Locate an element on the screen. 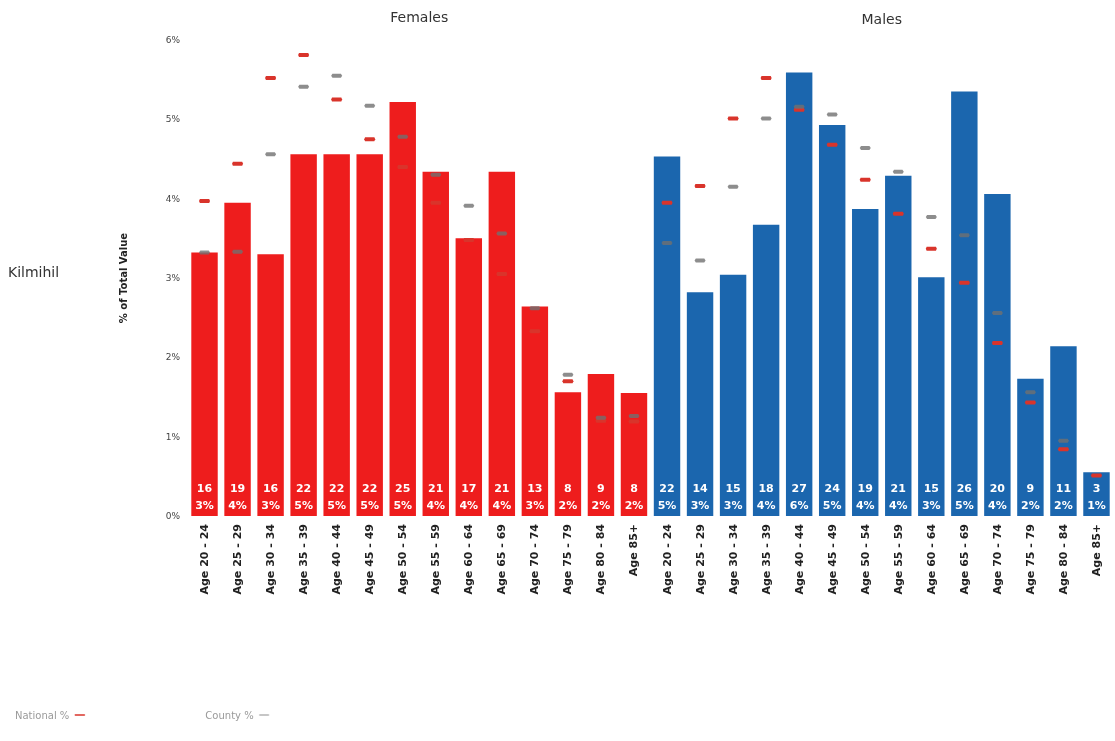 This screenshot has width=1115, height=741. data-label: 13 3% is located at coordinates (535, 497).